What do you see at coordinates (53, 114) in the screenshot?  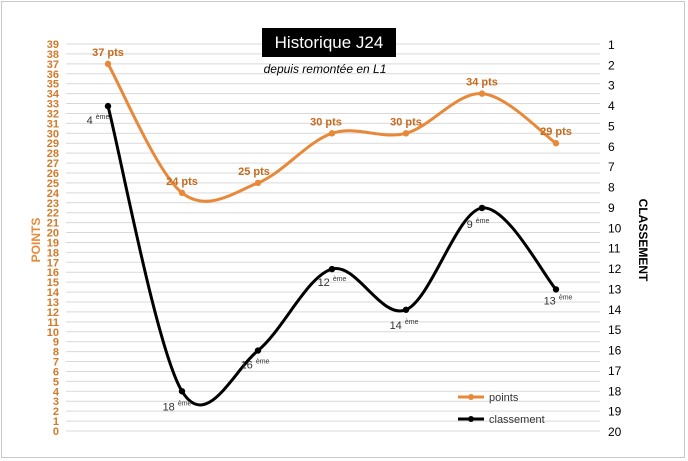 I see `left-tick-label: 32` at bounding box center [53, 114].